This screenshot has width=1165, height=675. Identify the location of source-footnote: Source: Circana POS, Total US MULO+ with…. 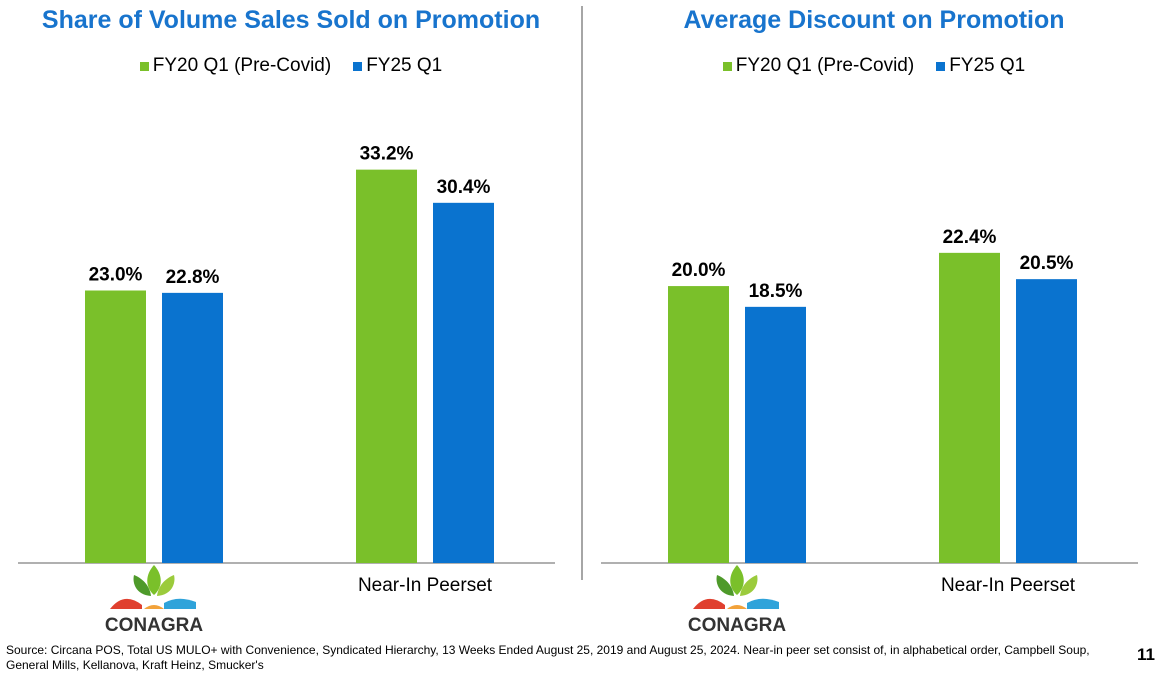
(548, 657).